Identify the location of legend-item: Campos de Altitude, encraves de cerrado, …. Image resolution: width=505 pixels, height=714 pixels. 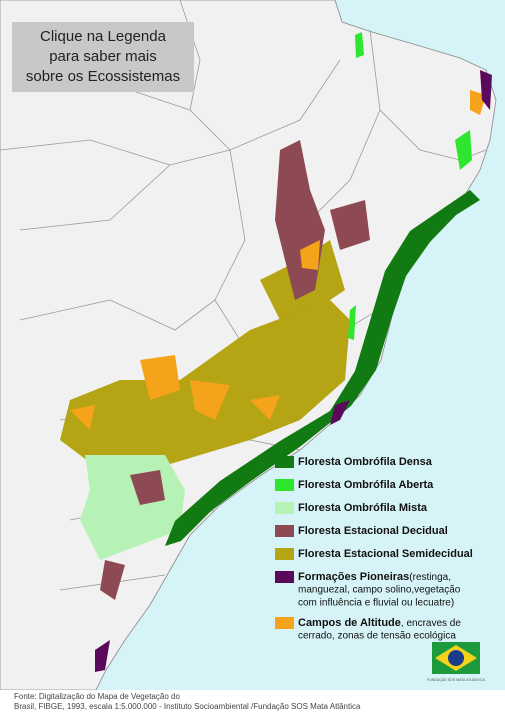
(368, 629).